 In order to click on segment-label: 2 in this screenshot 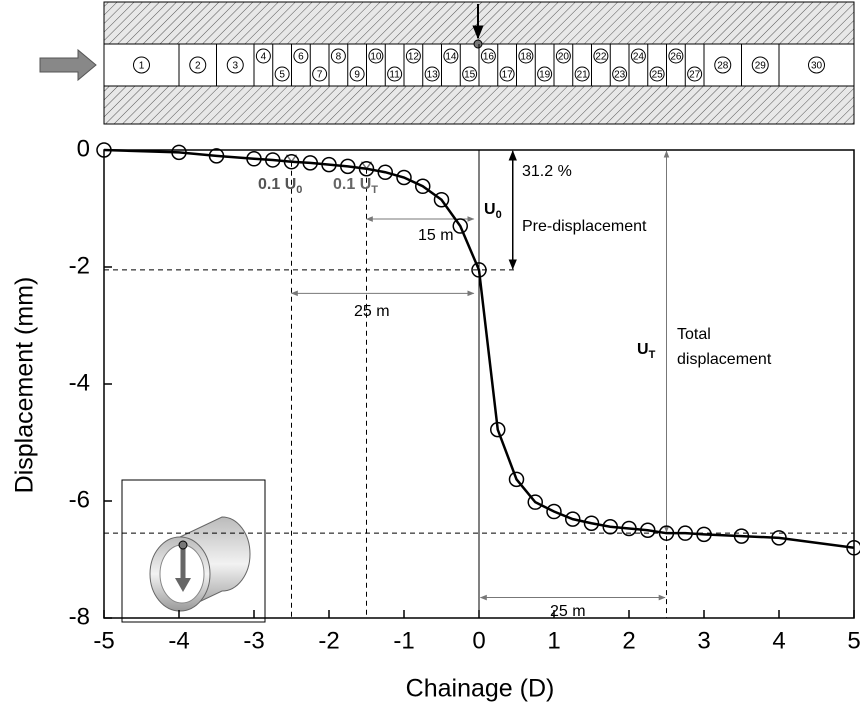, I will do `click(198, 66)`.